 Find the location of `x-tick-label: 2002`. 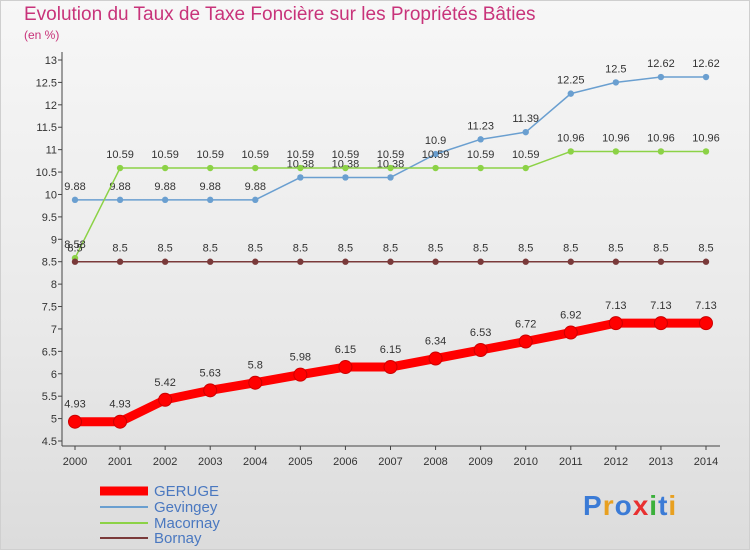

x-tick-label: 2002 is located at coordinates (165, 462).